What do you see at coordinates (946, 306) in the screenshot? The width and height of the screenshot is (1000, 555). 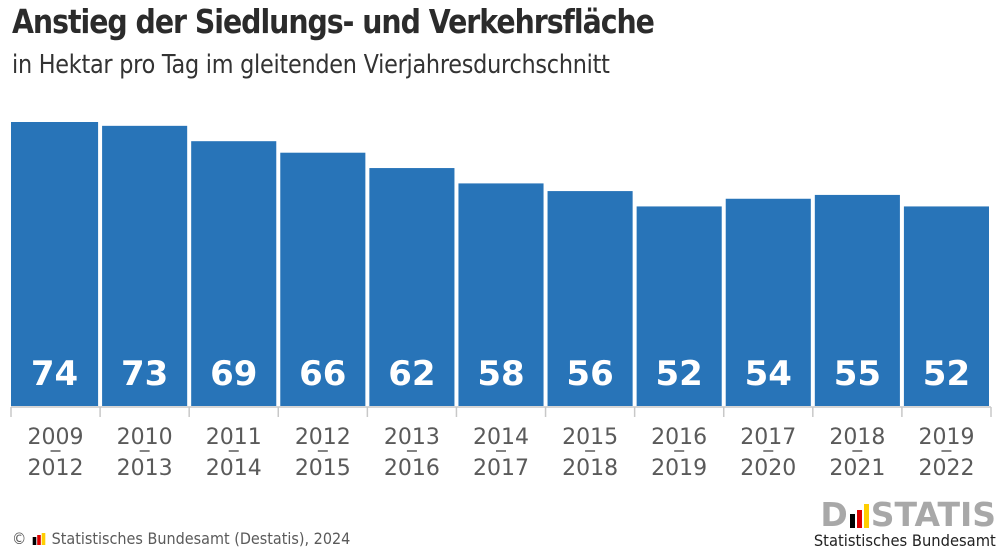 I see `bar-2019-2022` at bounding box center [946, 306].